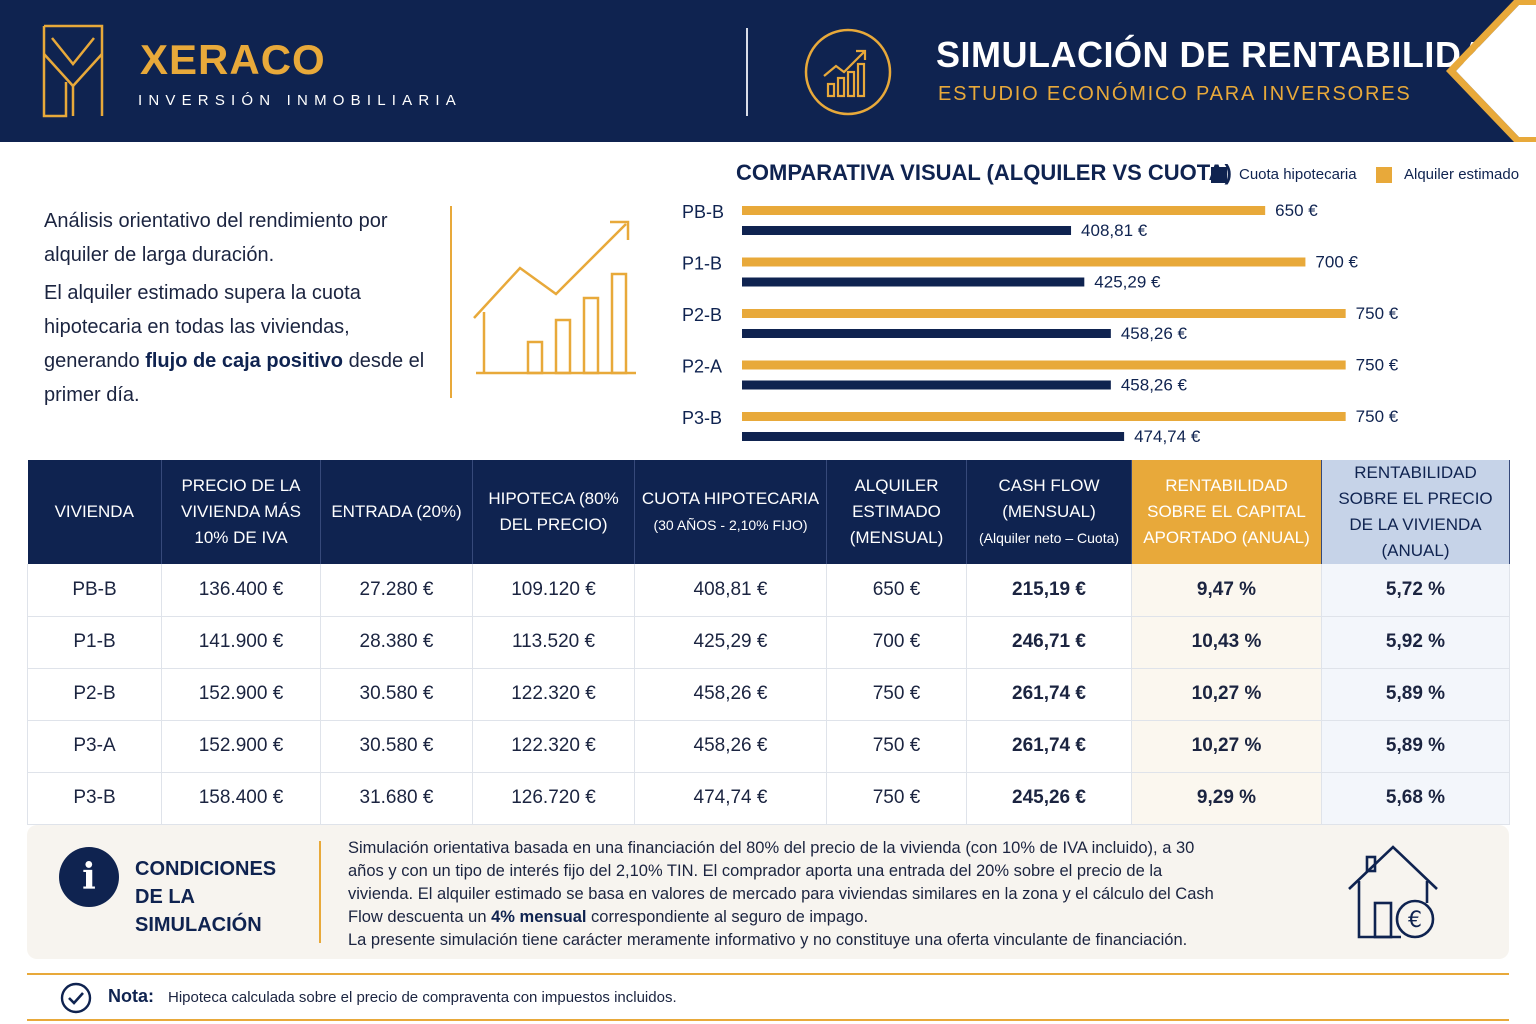  Describe the element at coordinates (730, 512) in the screenshot. I see `header-cuota: CUOTA HIPOTECARIA (30 AÑOS - 2,10% FIJO)` at that location.